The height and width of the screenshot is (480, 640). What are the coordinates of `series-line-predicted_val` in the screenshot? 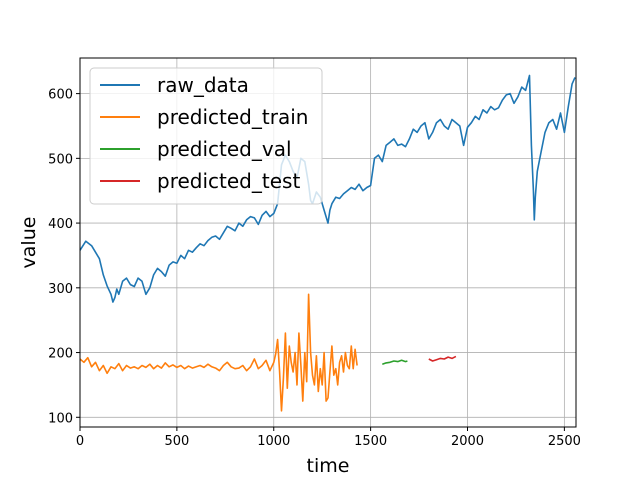 It's located at (395, 362).